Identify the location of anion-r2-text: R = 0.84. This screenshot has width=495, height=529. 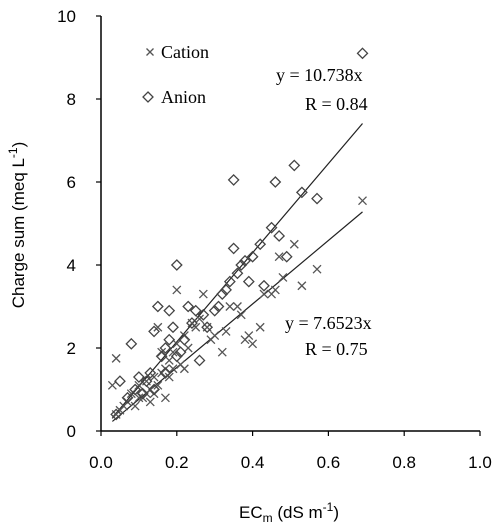
(336, 104).